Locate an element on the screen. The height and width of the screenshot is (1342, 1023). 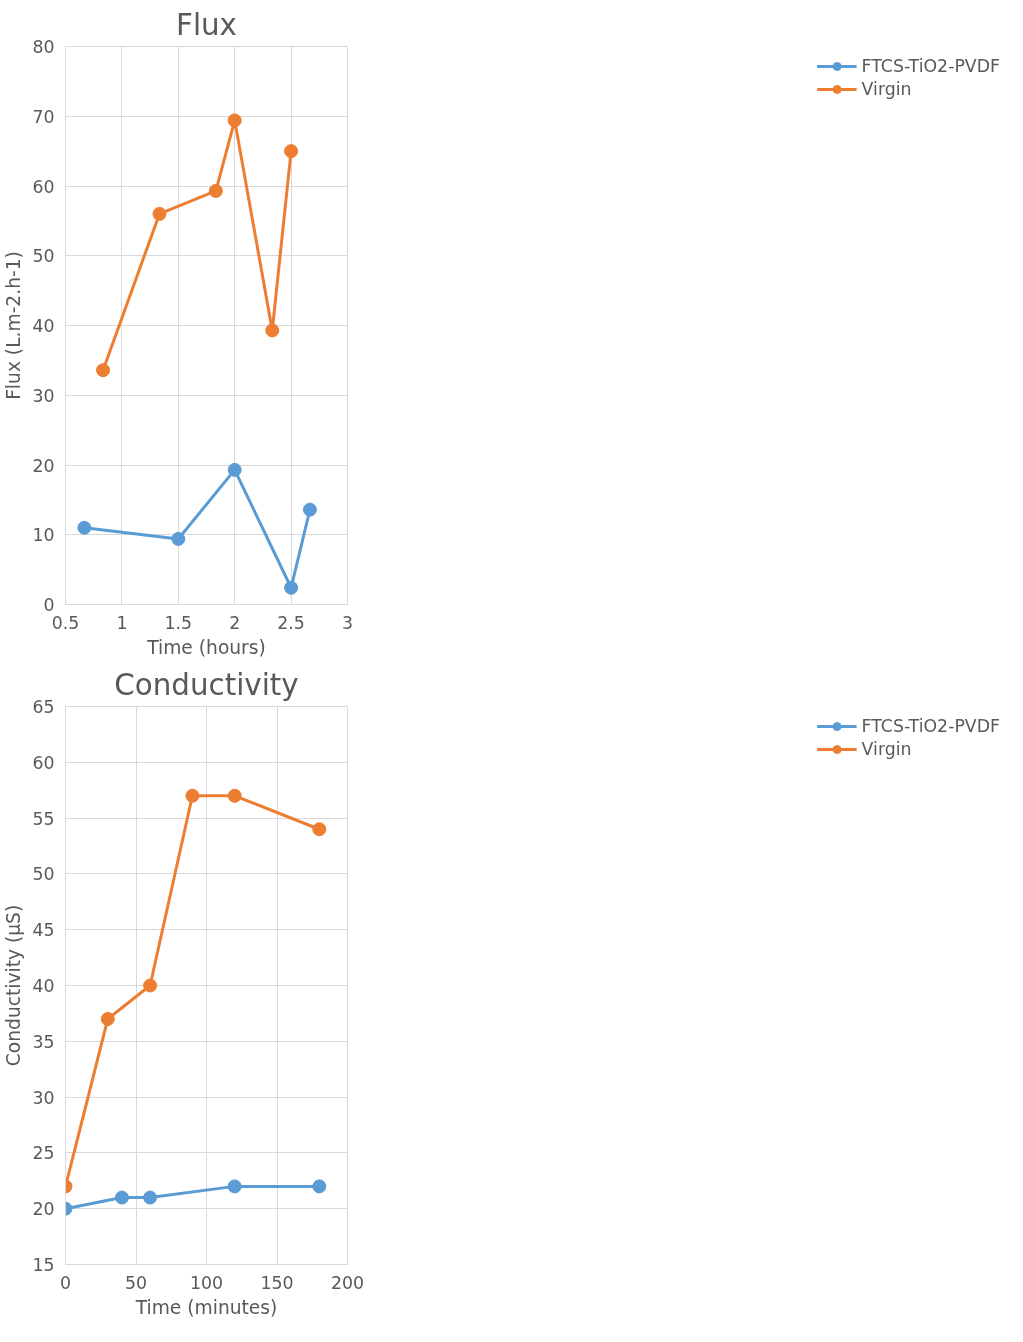
x-tick-label: 0.5 is located at coordinates (65, 622).